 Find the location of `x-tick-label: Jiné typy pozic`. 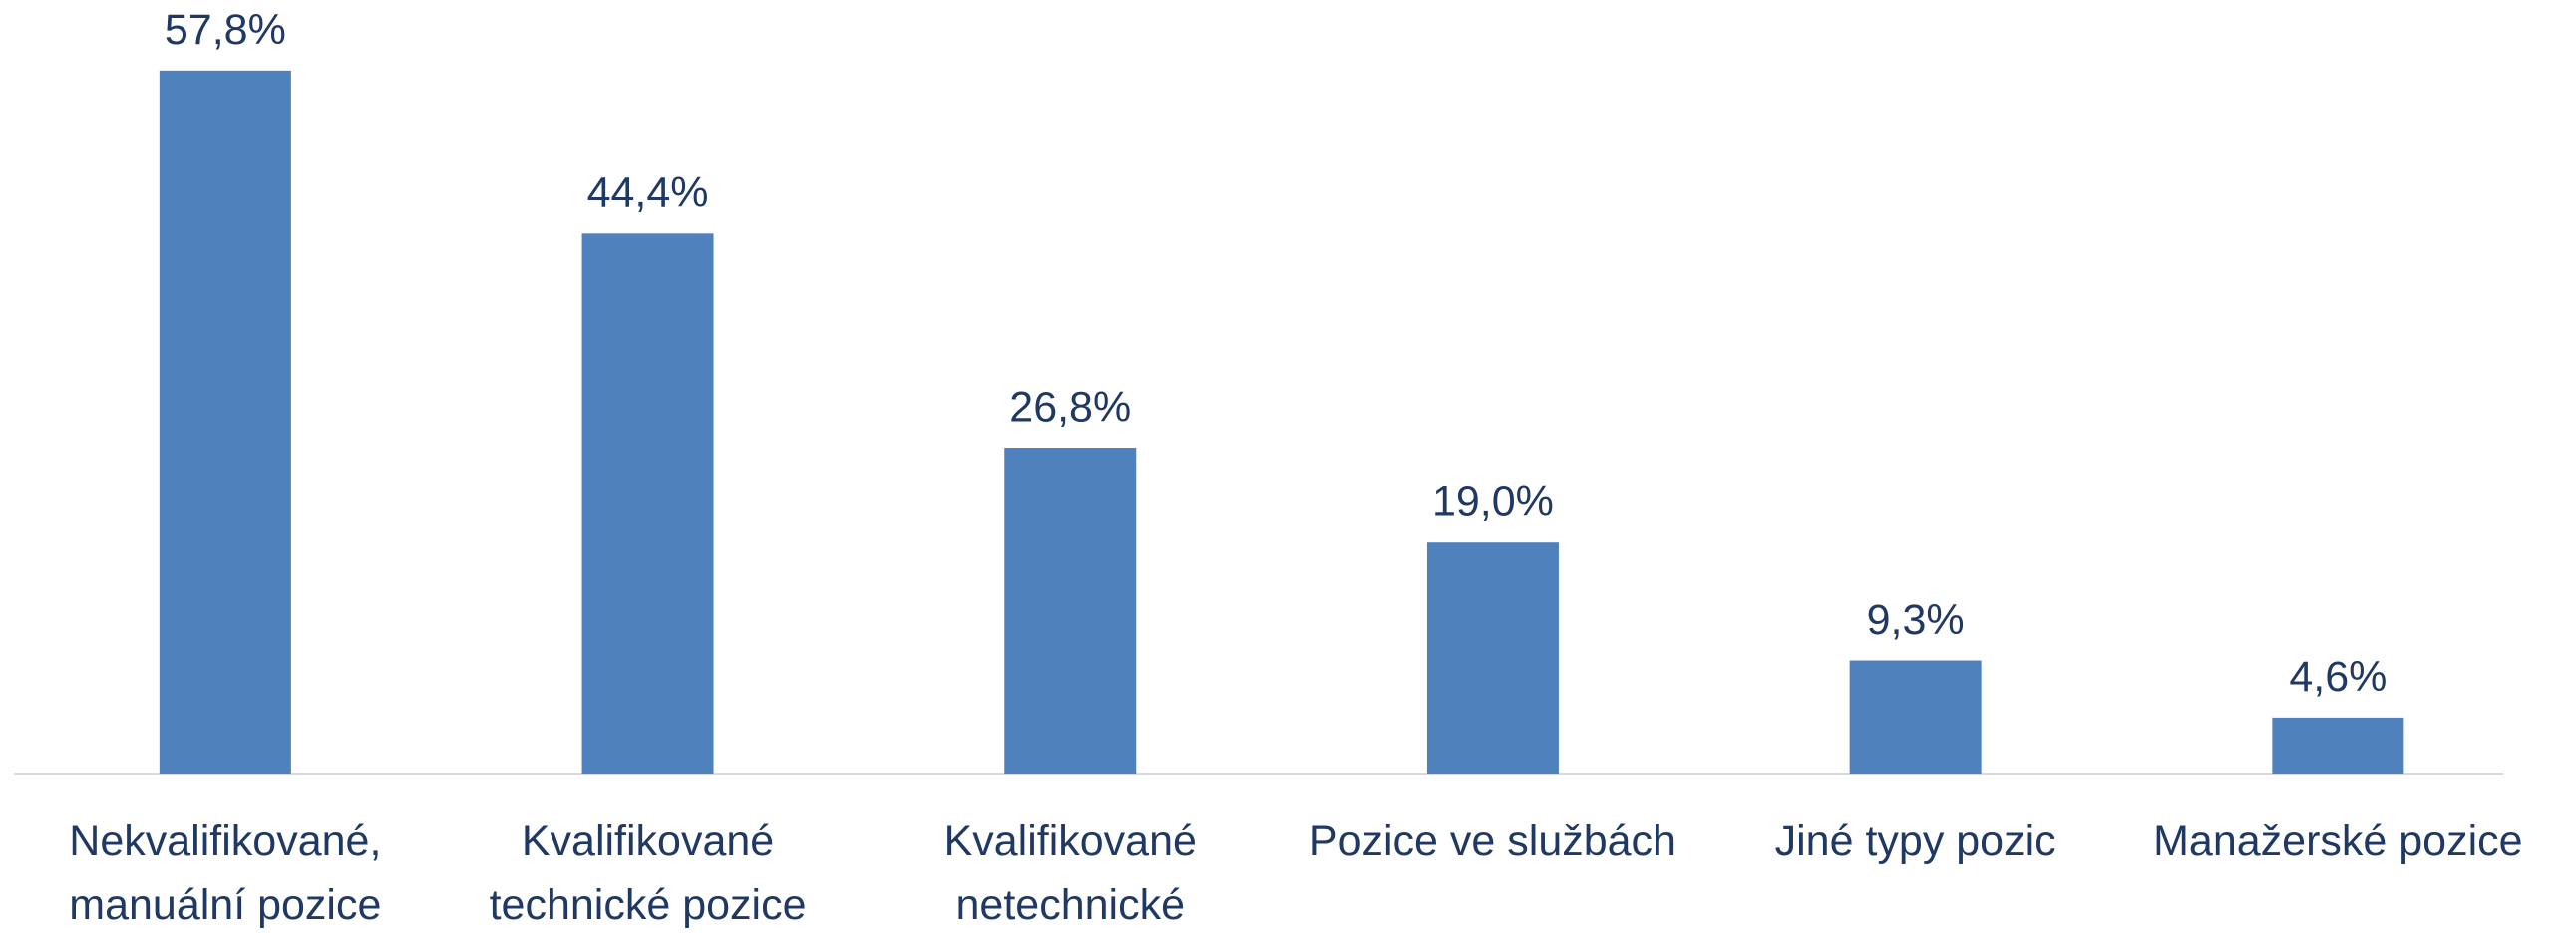

x-tick-label: Jiné typy pozic is located at coordinates (1915, 841).